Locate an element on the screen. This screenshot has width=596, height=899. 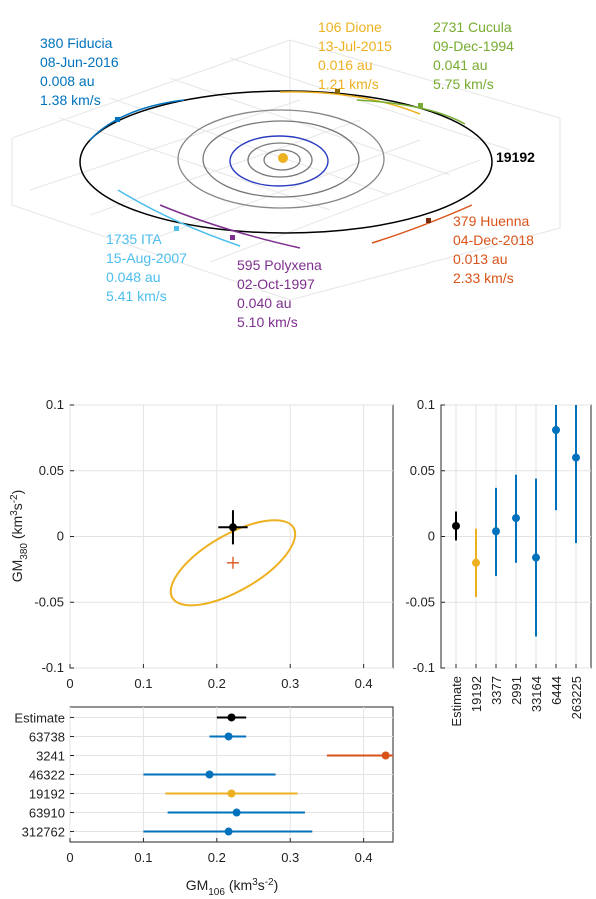
encounter-velocity: 5.10 km/s is located at coordinates (267, 322).